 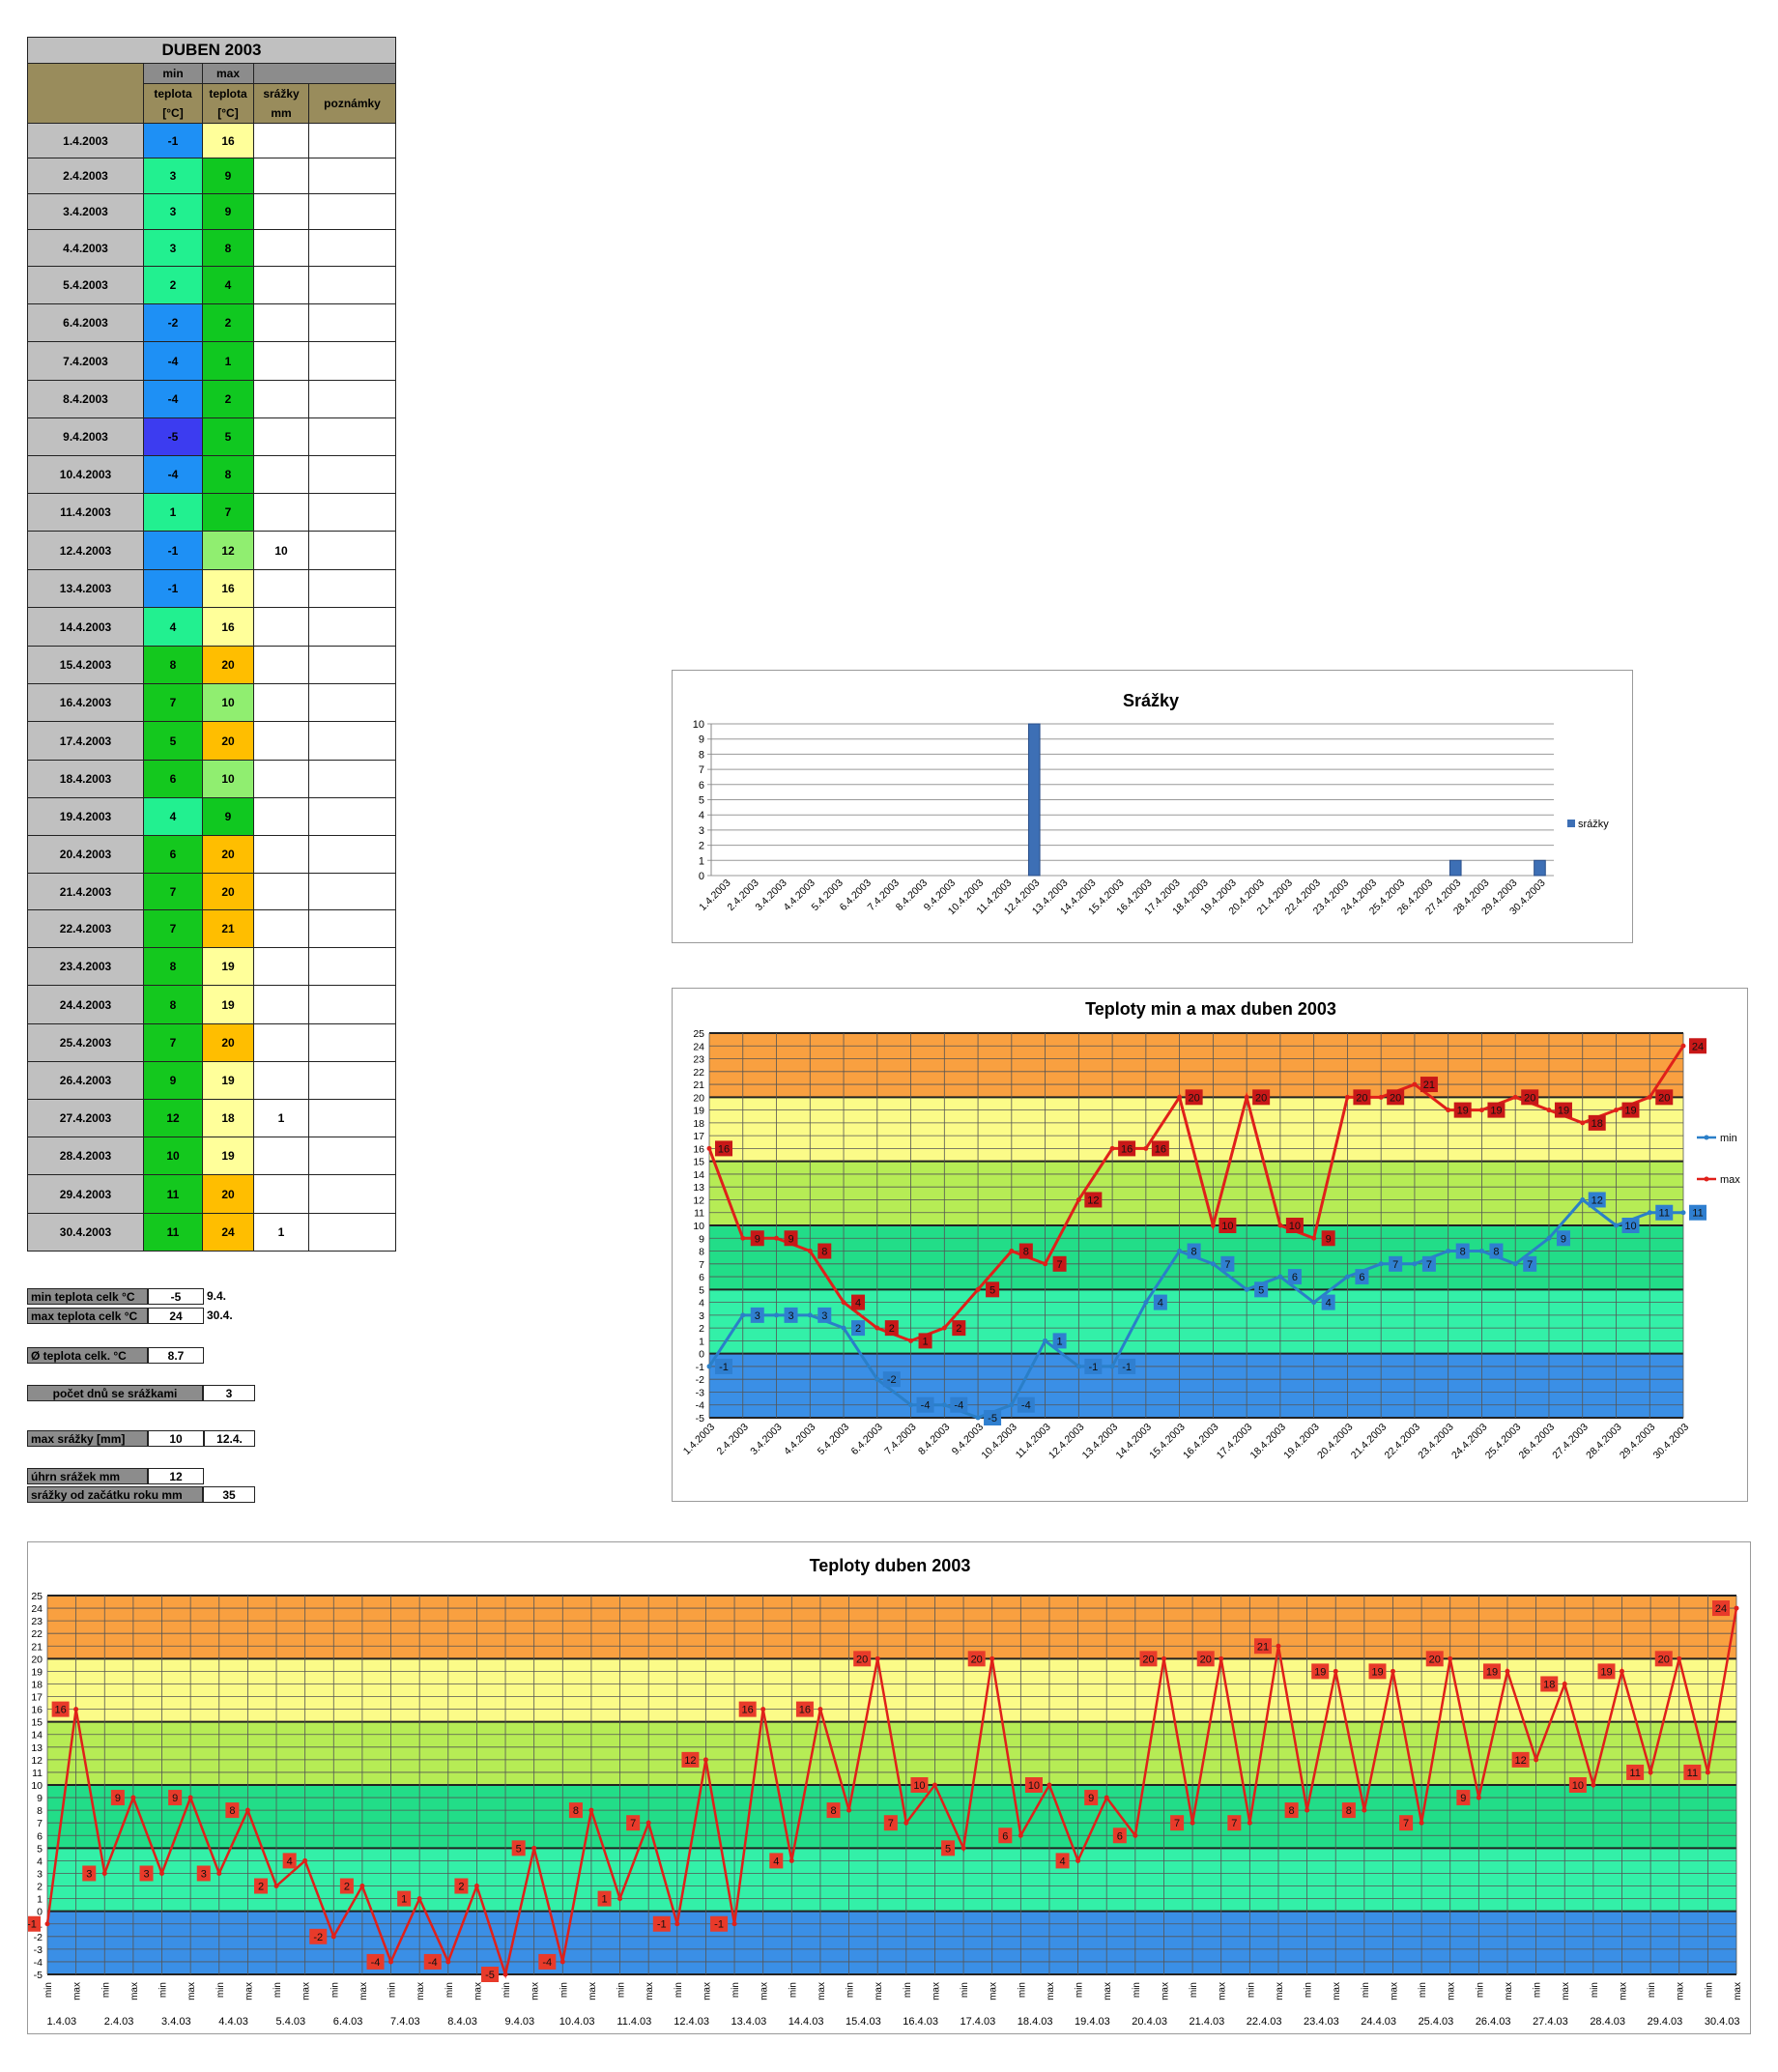 I want to click on row-min-temp: -4, so click(x=173, y=399).